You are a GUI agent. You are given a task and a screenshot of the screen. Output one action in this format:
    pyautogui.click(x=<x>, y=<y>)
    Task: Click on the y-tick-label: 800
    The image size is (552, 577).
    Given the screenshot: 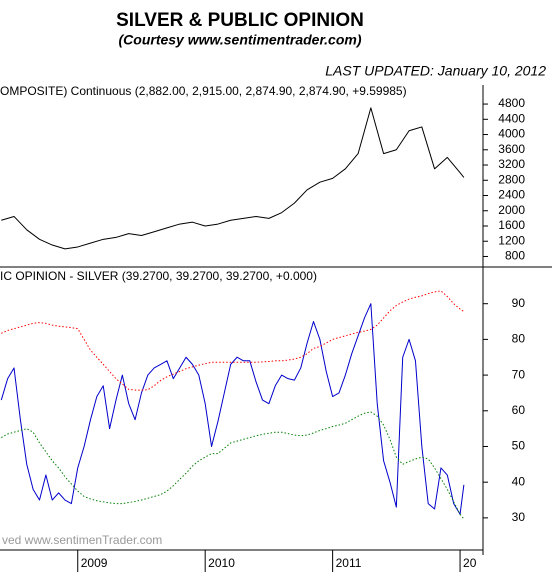 What is the action you would take?
    pyautogui.click(x=515, y=256)
    